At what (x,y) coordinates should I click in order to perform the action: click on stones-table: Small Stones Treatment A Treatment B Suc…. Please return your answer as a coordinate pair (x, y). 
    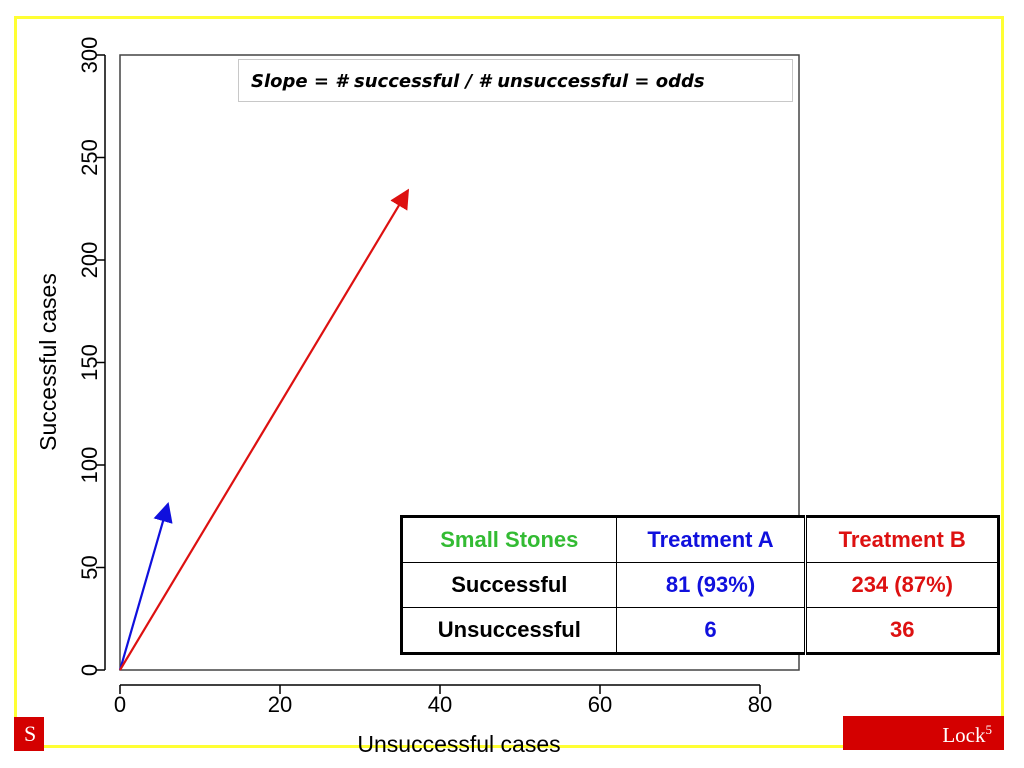
    Looking at the image, I should click on (700, 585).